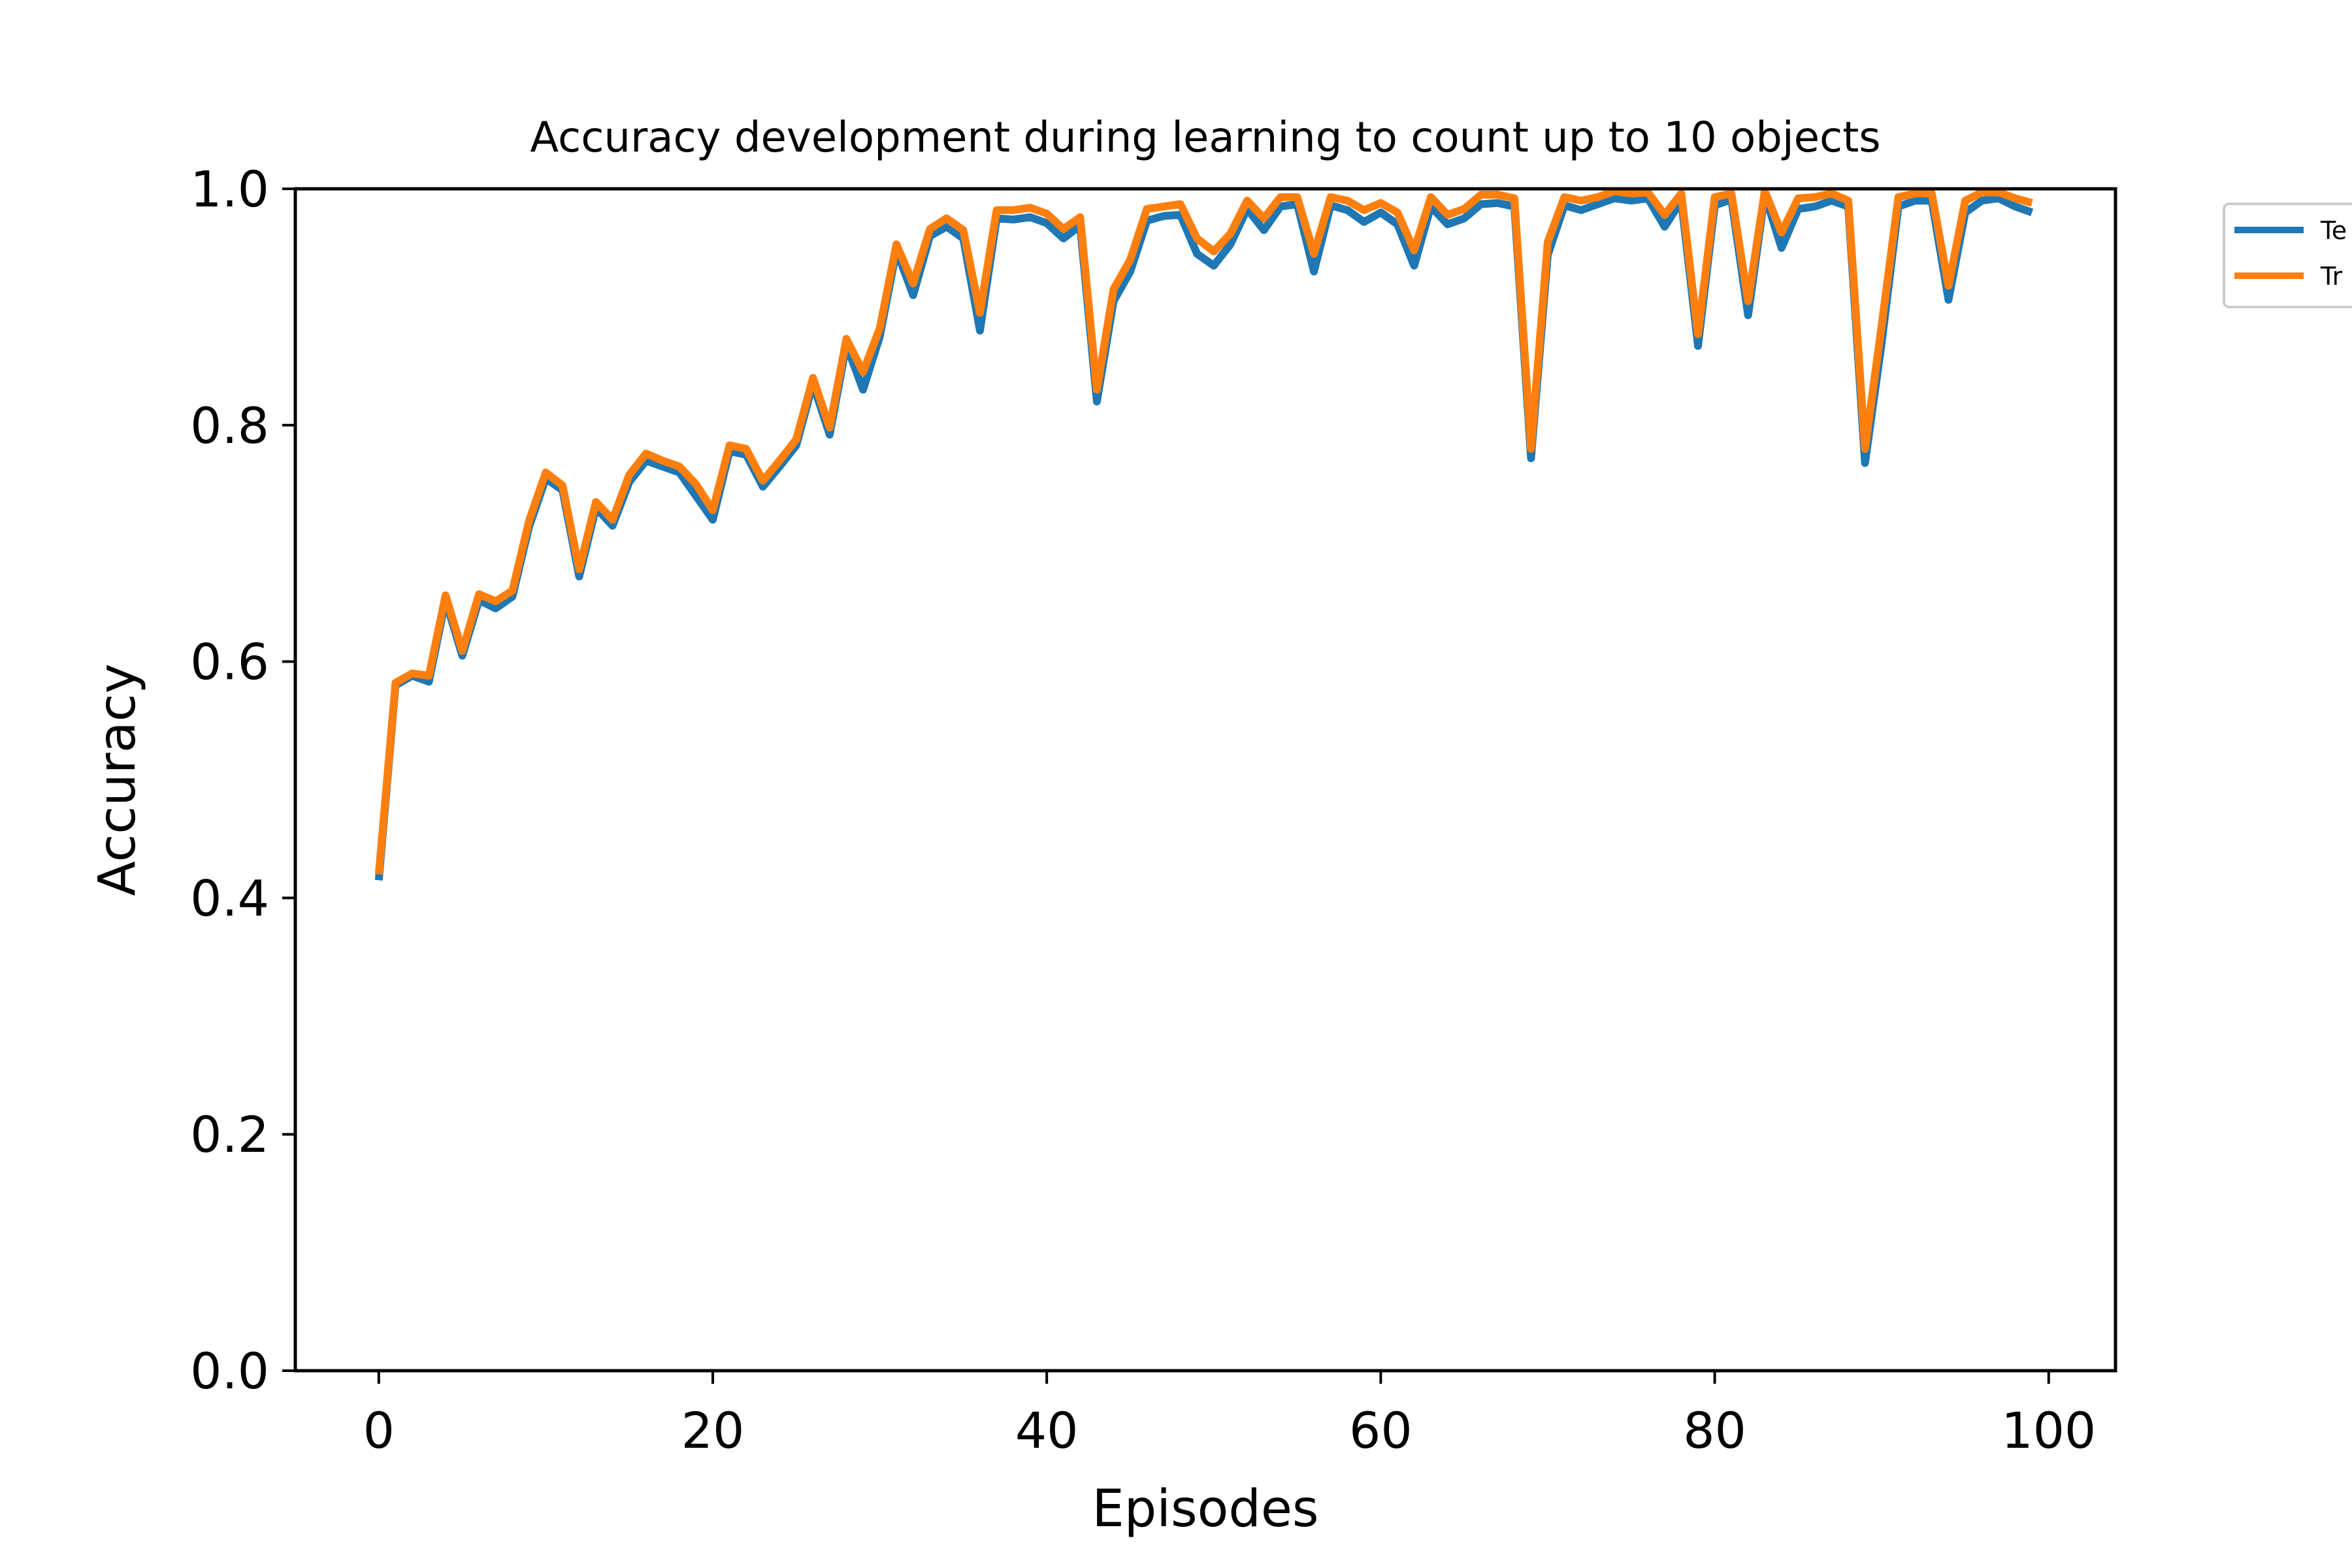 The width and height of the screenshot is (2352, 1568). Describe the element at coordinates (229, 1371) in the screenshot. I see `y-tick-label: 0.0` at that location.